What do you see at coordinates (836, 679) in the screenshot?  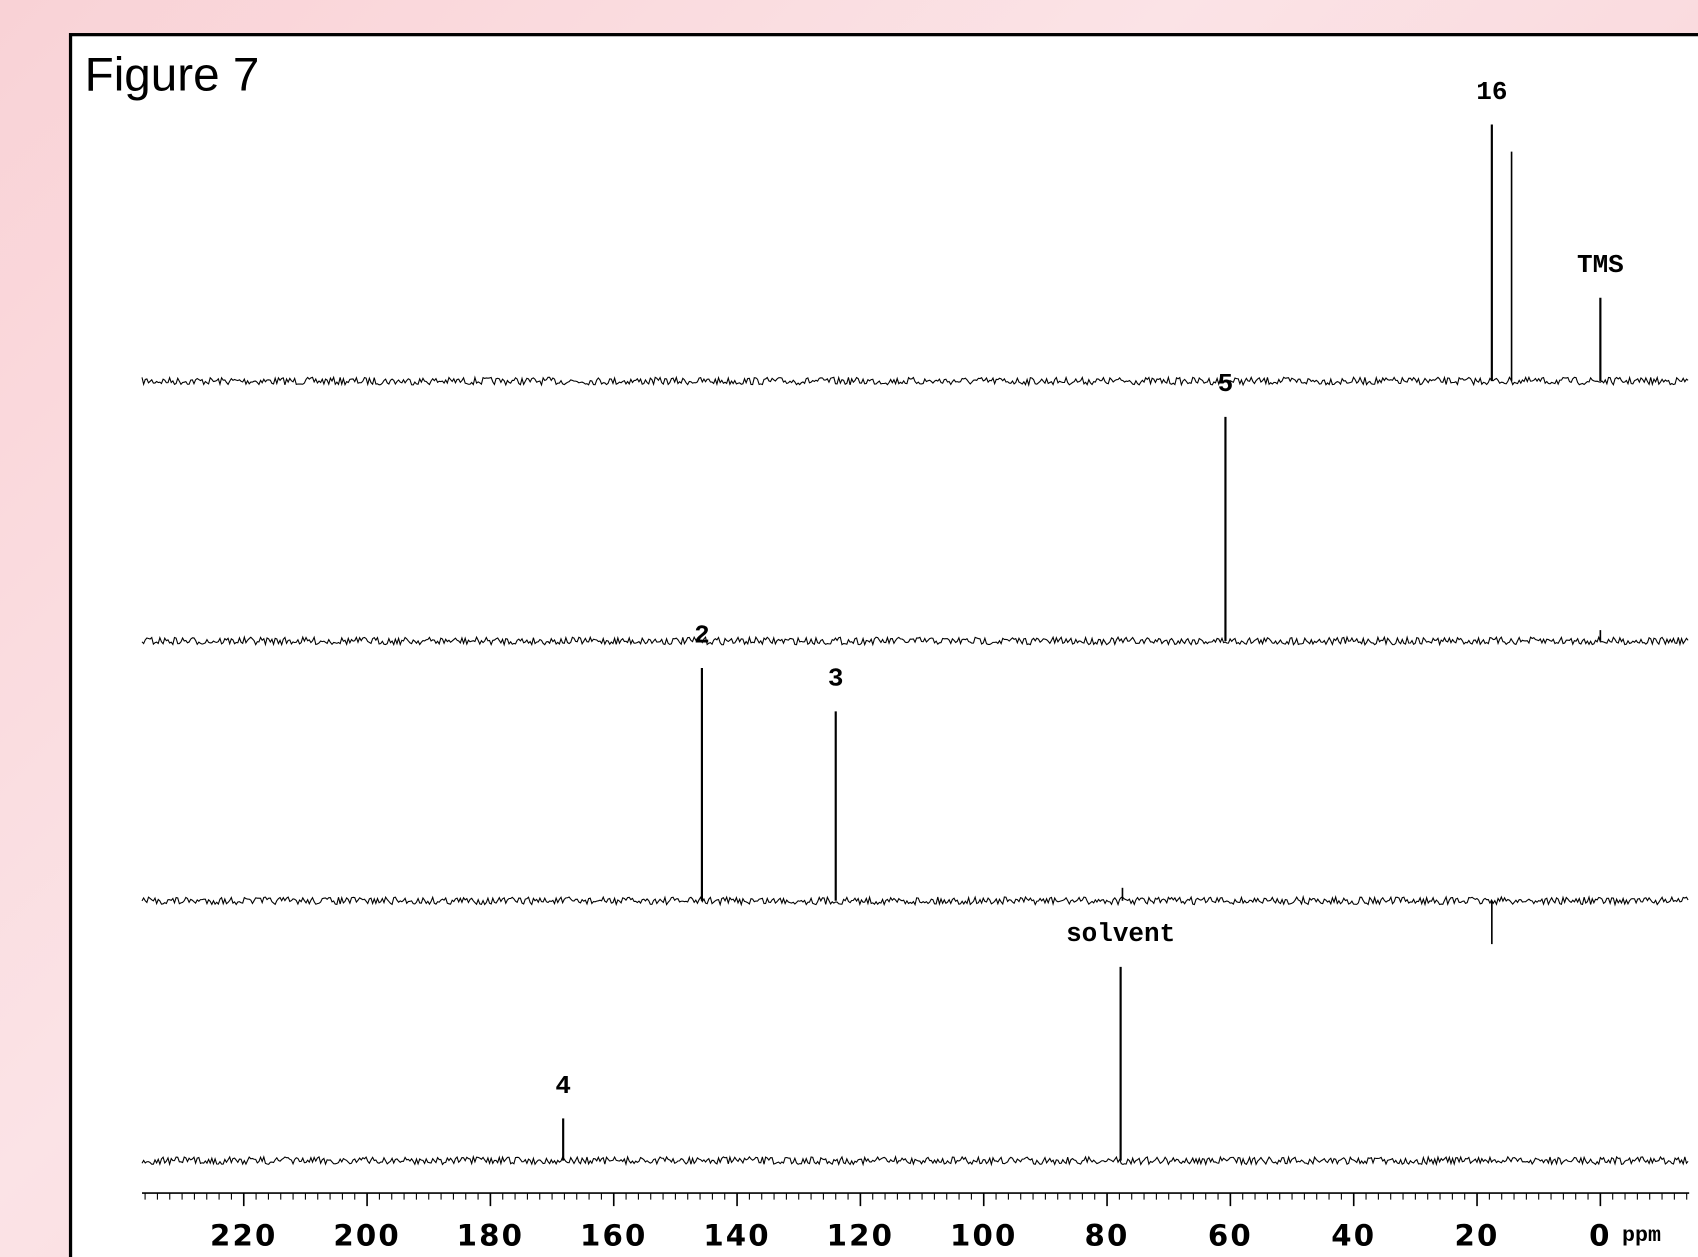 I see `peak-label: 3` at bounding box center [836, 679].